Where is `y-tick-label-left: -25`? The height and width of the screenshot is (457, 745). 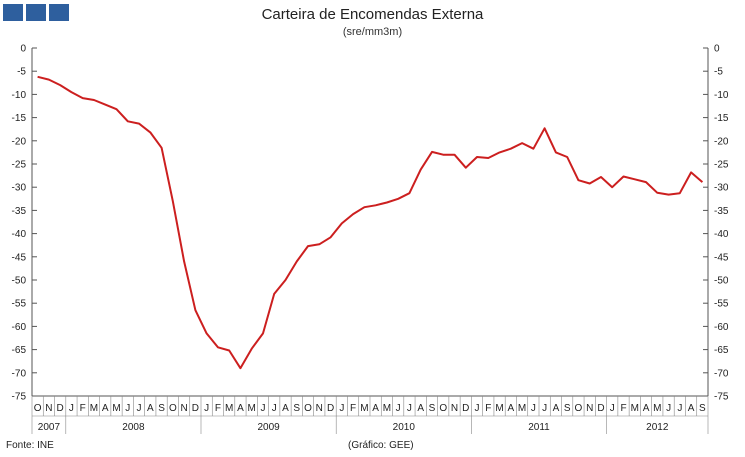 y-tick-label-left: -25 is located at coordinates (19, 165).